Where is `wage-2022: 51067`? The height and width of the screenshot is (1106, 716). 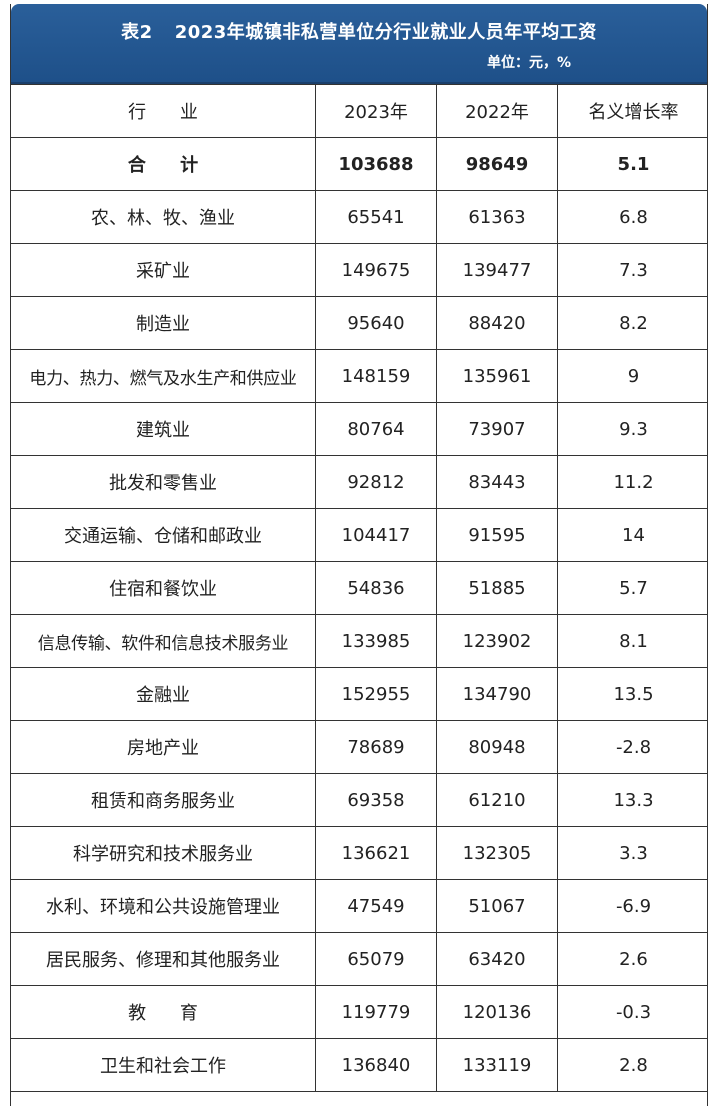
wage-2022: 51067 is located at coordinates (497, 906).